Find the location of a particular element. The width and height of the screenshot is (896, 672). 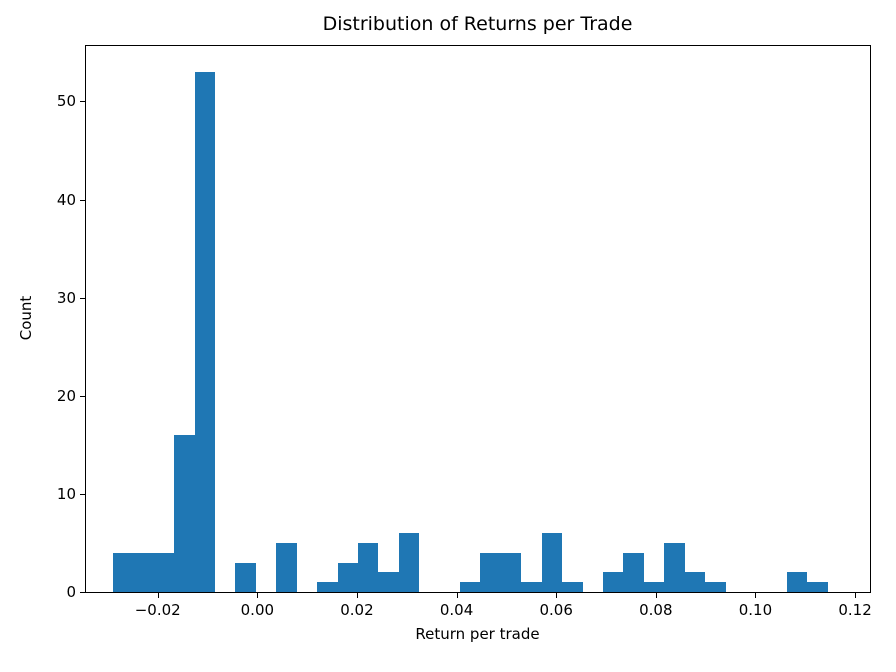

y-axis-label: Count is located at coordinates (26, 318).